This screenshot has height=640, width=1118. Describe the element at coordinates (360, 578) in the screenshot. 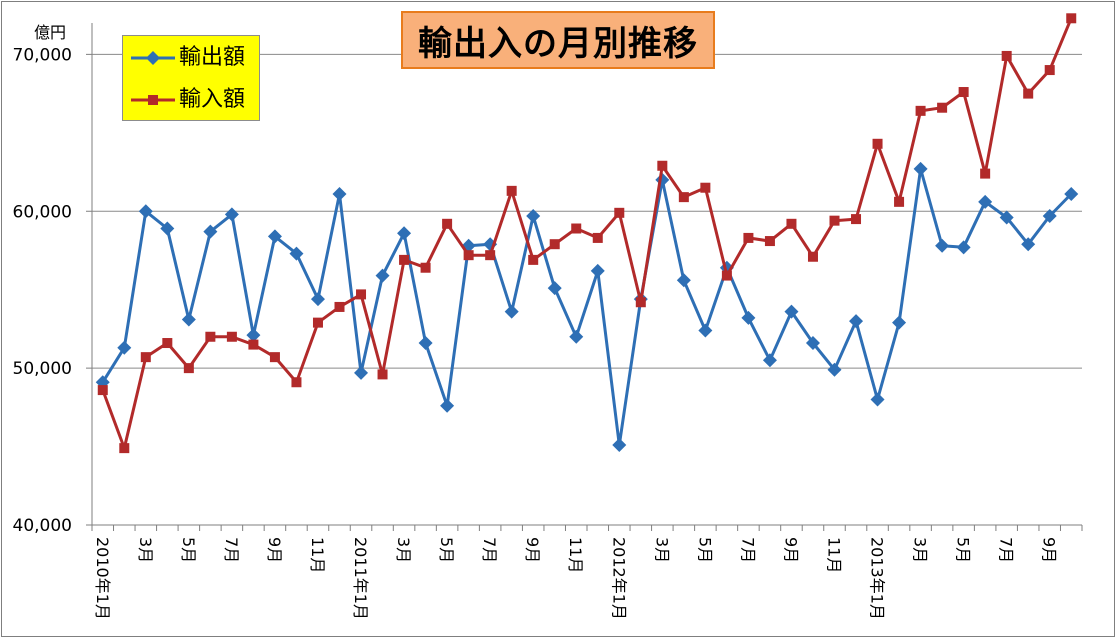

I see `x-tick-label: 2011年1月` at that location.